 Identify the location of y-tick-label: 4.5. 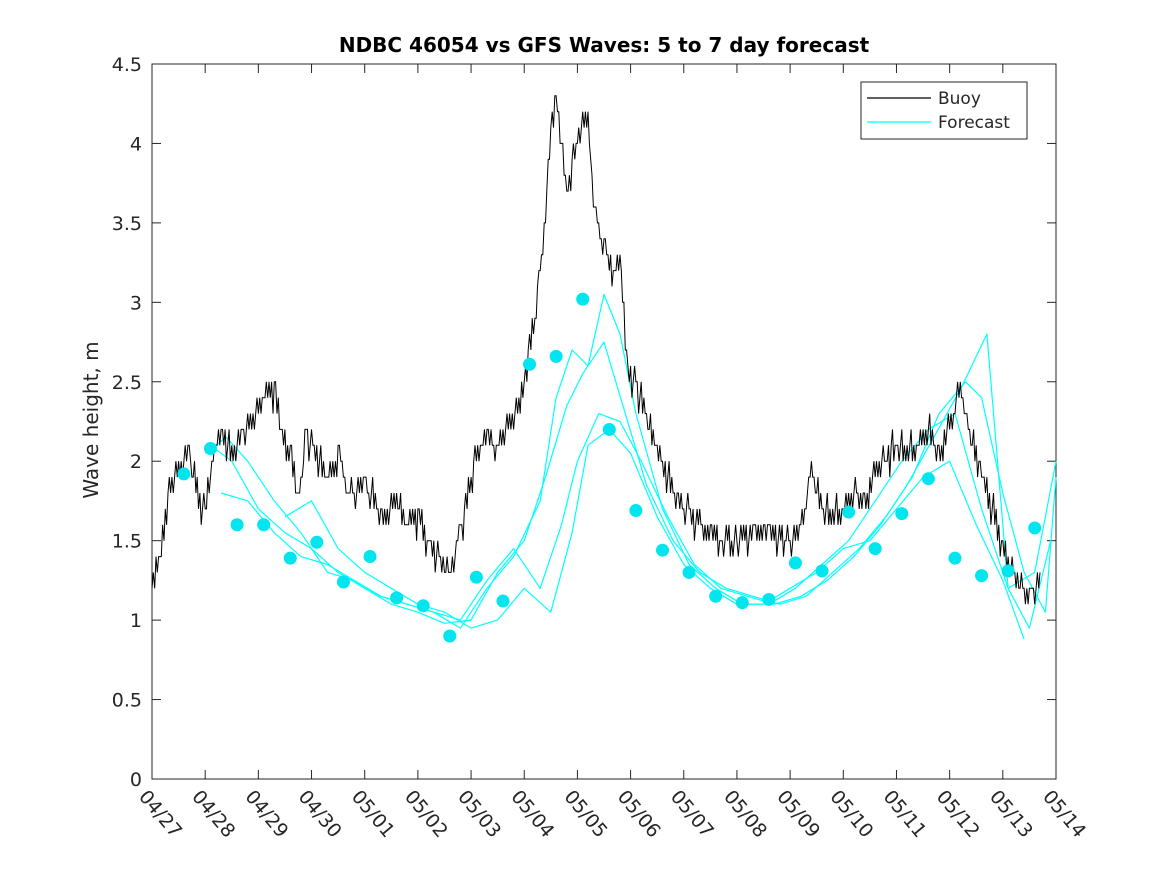
(127, 65).